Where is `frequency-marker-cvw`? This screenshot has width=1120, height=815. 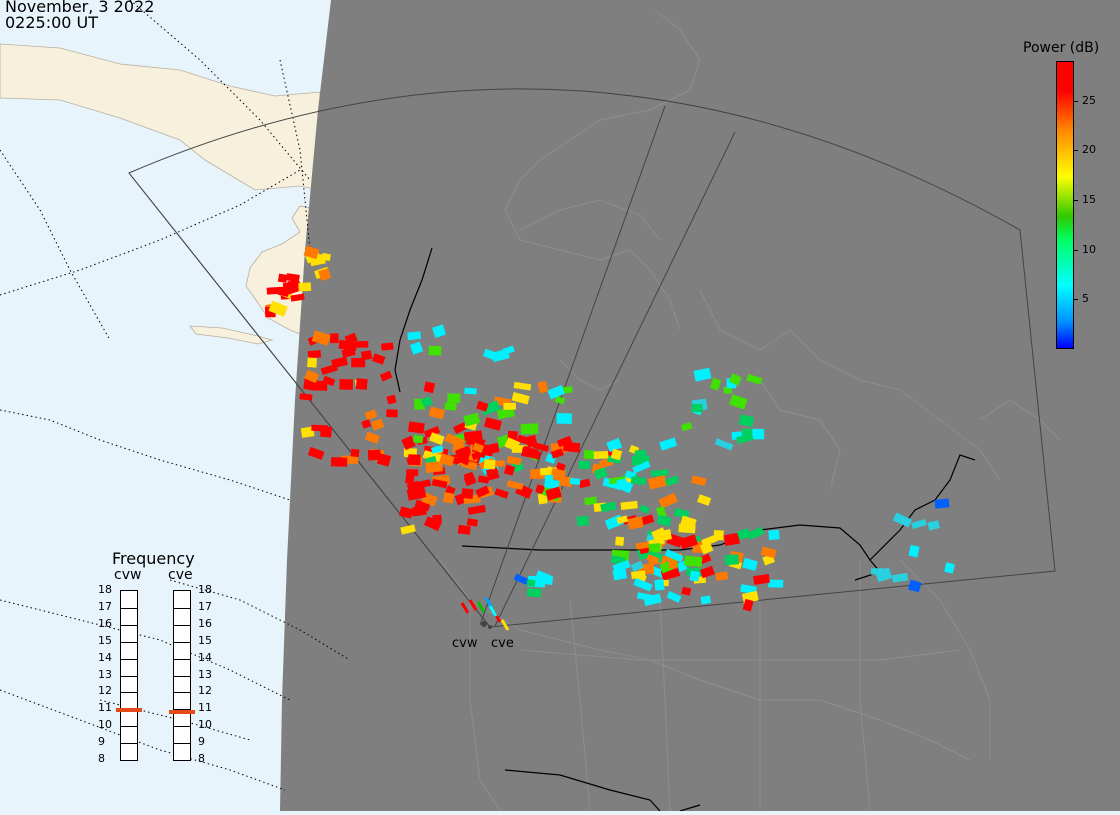 frequency-marker-cvw is located at coordinates (129, 709).